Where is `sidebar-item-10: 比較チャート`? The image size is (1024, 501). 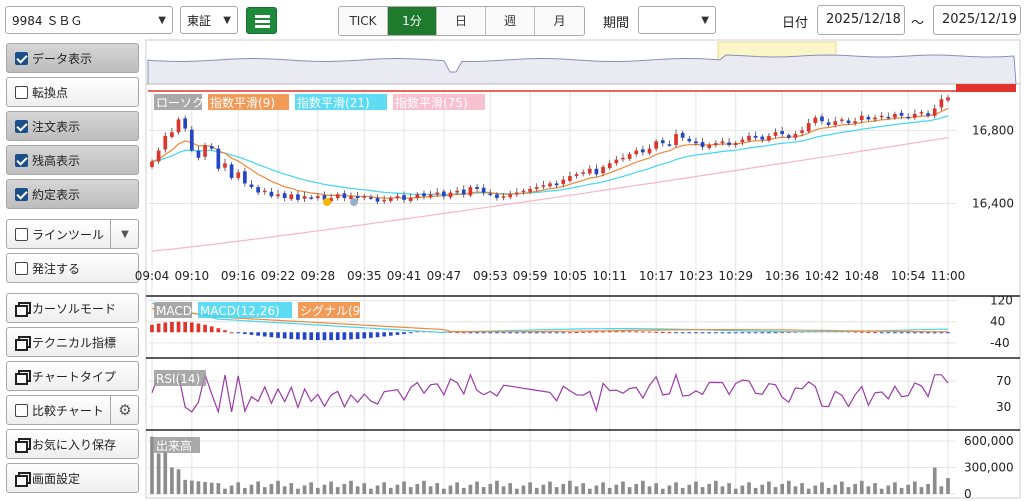 sidebar-item-10: 比較チャート is located at coordinates (72, 410).